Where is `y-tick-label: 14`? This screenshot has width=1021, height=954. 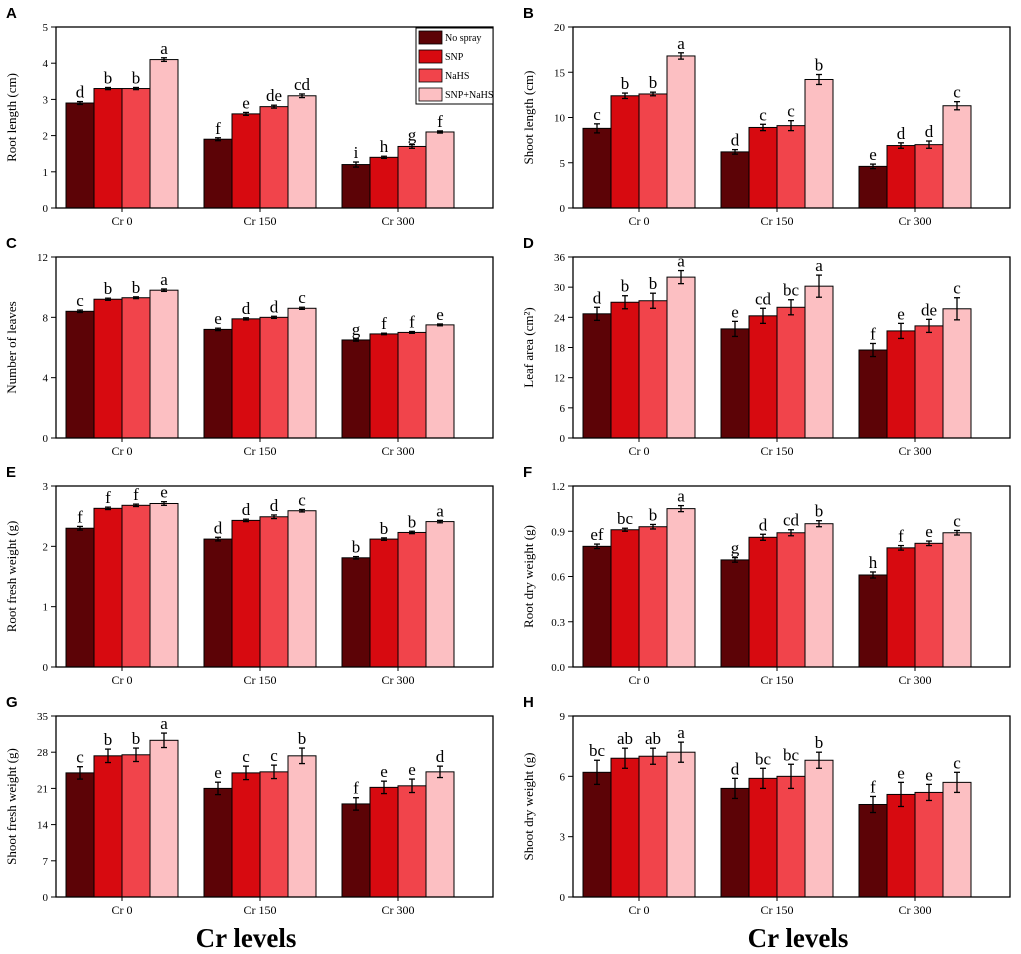 y-tick-label: 14 is located at coordinates (43, 826).